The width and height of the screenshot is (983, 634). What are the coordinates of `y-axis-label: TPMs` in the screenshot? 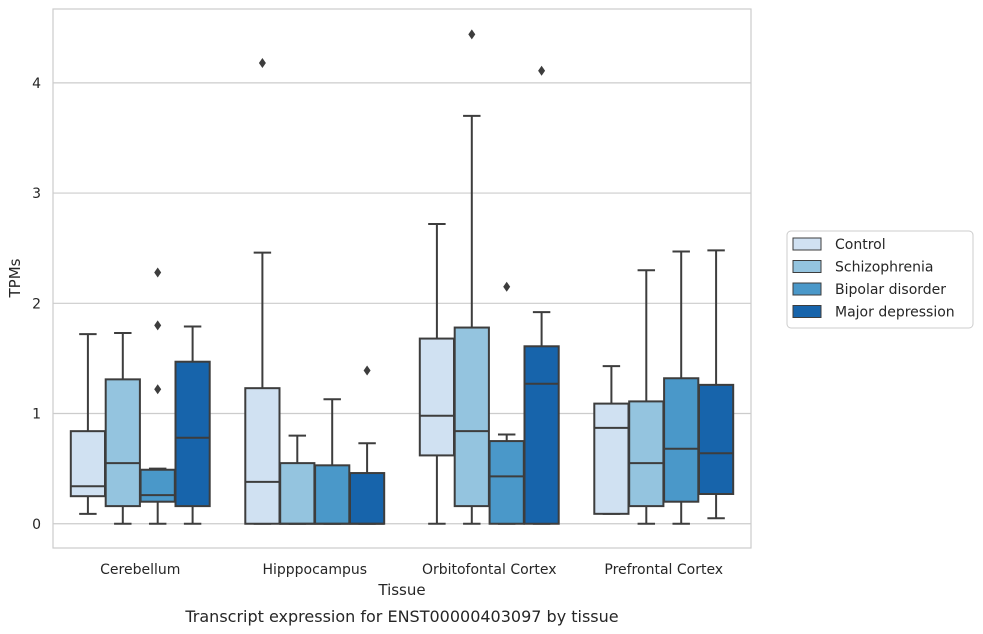 It's located at (15, 278).